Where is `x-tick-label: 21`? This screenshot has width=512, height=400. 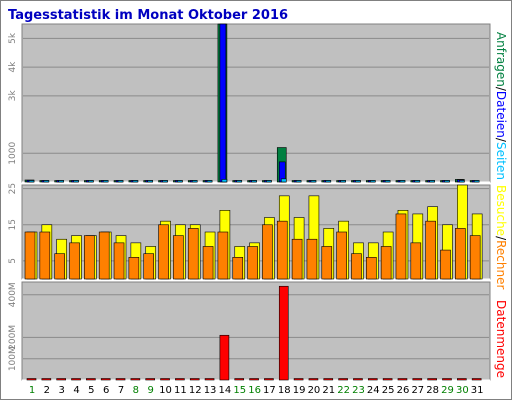 x-tick-label: 21 is located at coordinates (328, 390).